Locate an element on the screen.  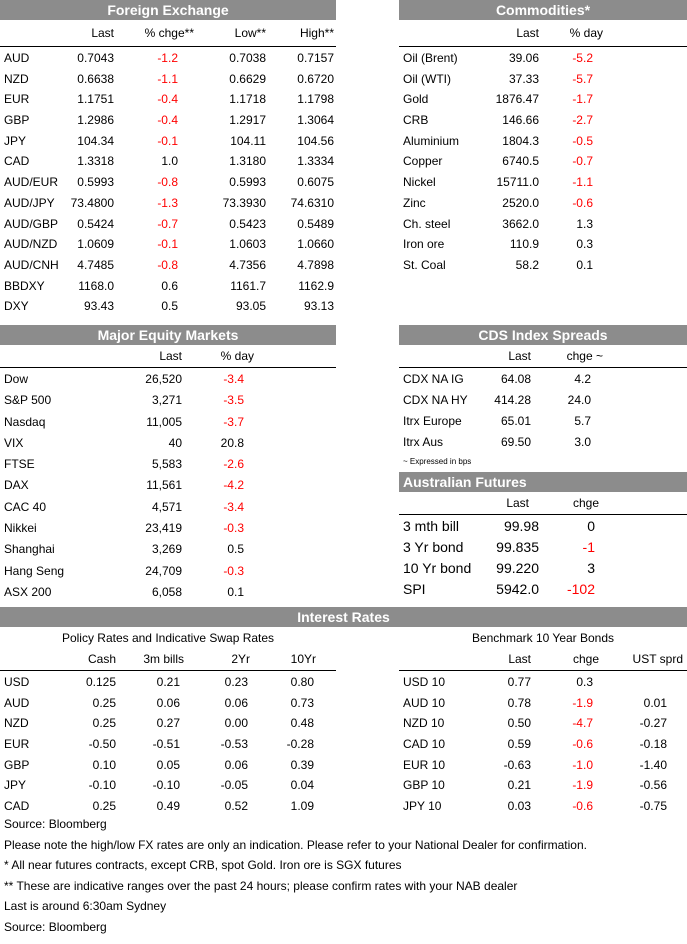
policy-3m: 0.05 is located at coordinates (168, 764).